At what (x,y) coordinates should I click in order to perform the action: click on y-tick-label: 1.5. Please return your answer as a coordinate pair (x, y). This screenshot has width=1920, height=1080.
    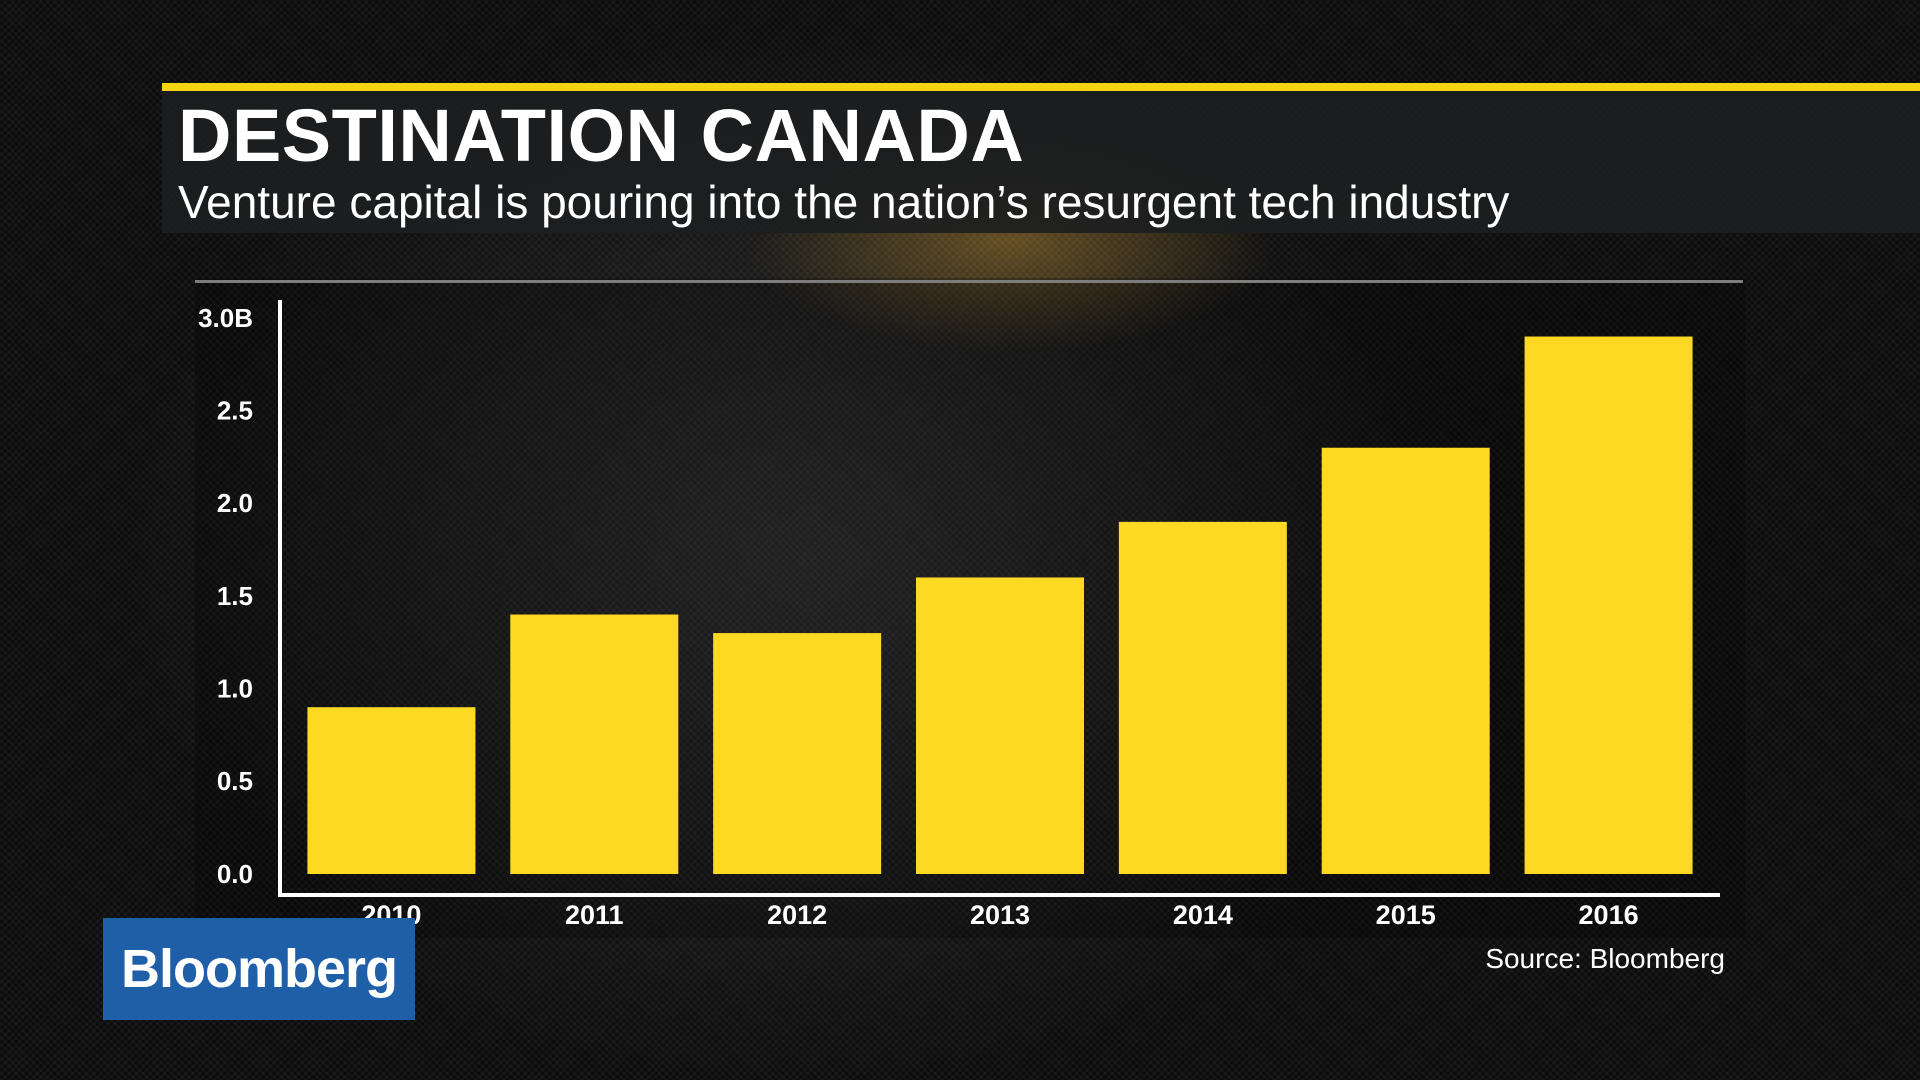
    Looking at the image, I should click on (235, 596).